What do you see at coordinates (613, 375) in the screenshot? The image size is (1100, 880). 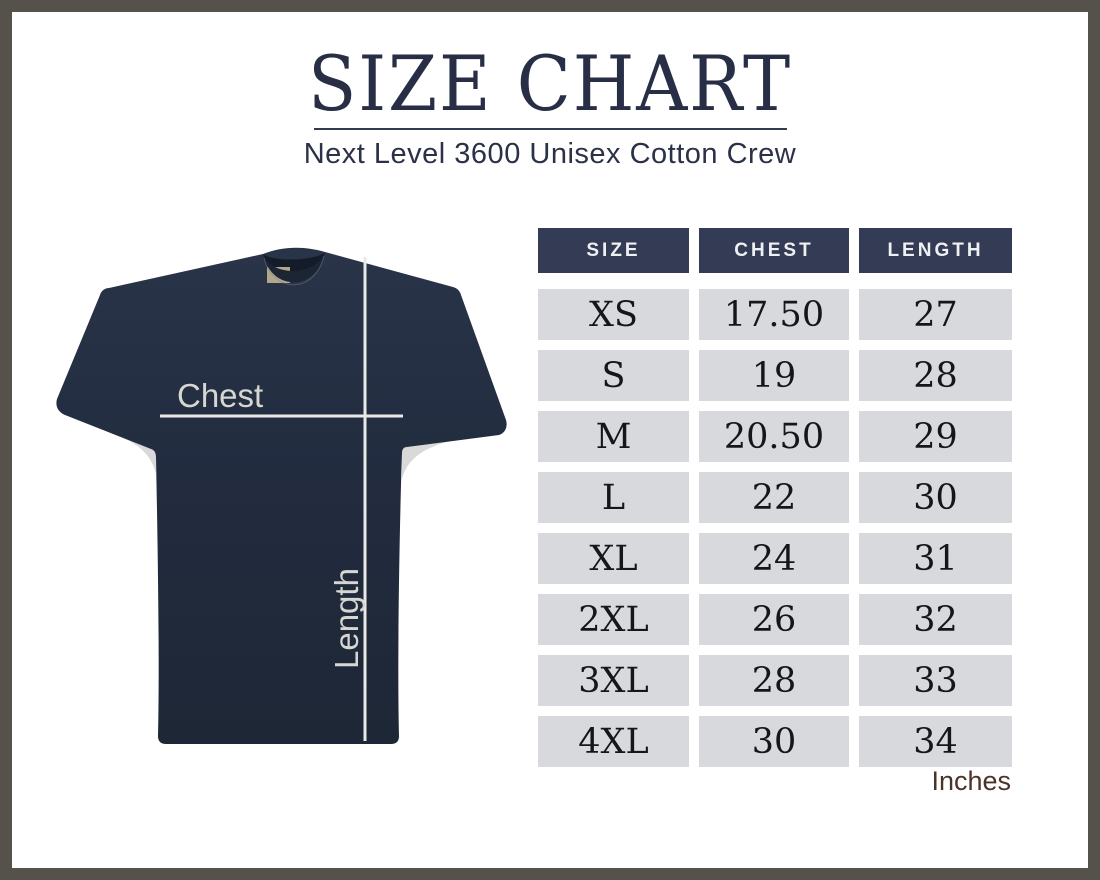 I see `table-cell-size: S` at bounding box center [613, 375].